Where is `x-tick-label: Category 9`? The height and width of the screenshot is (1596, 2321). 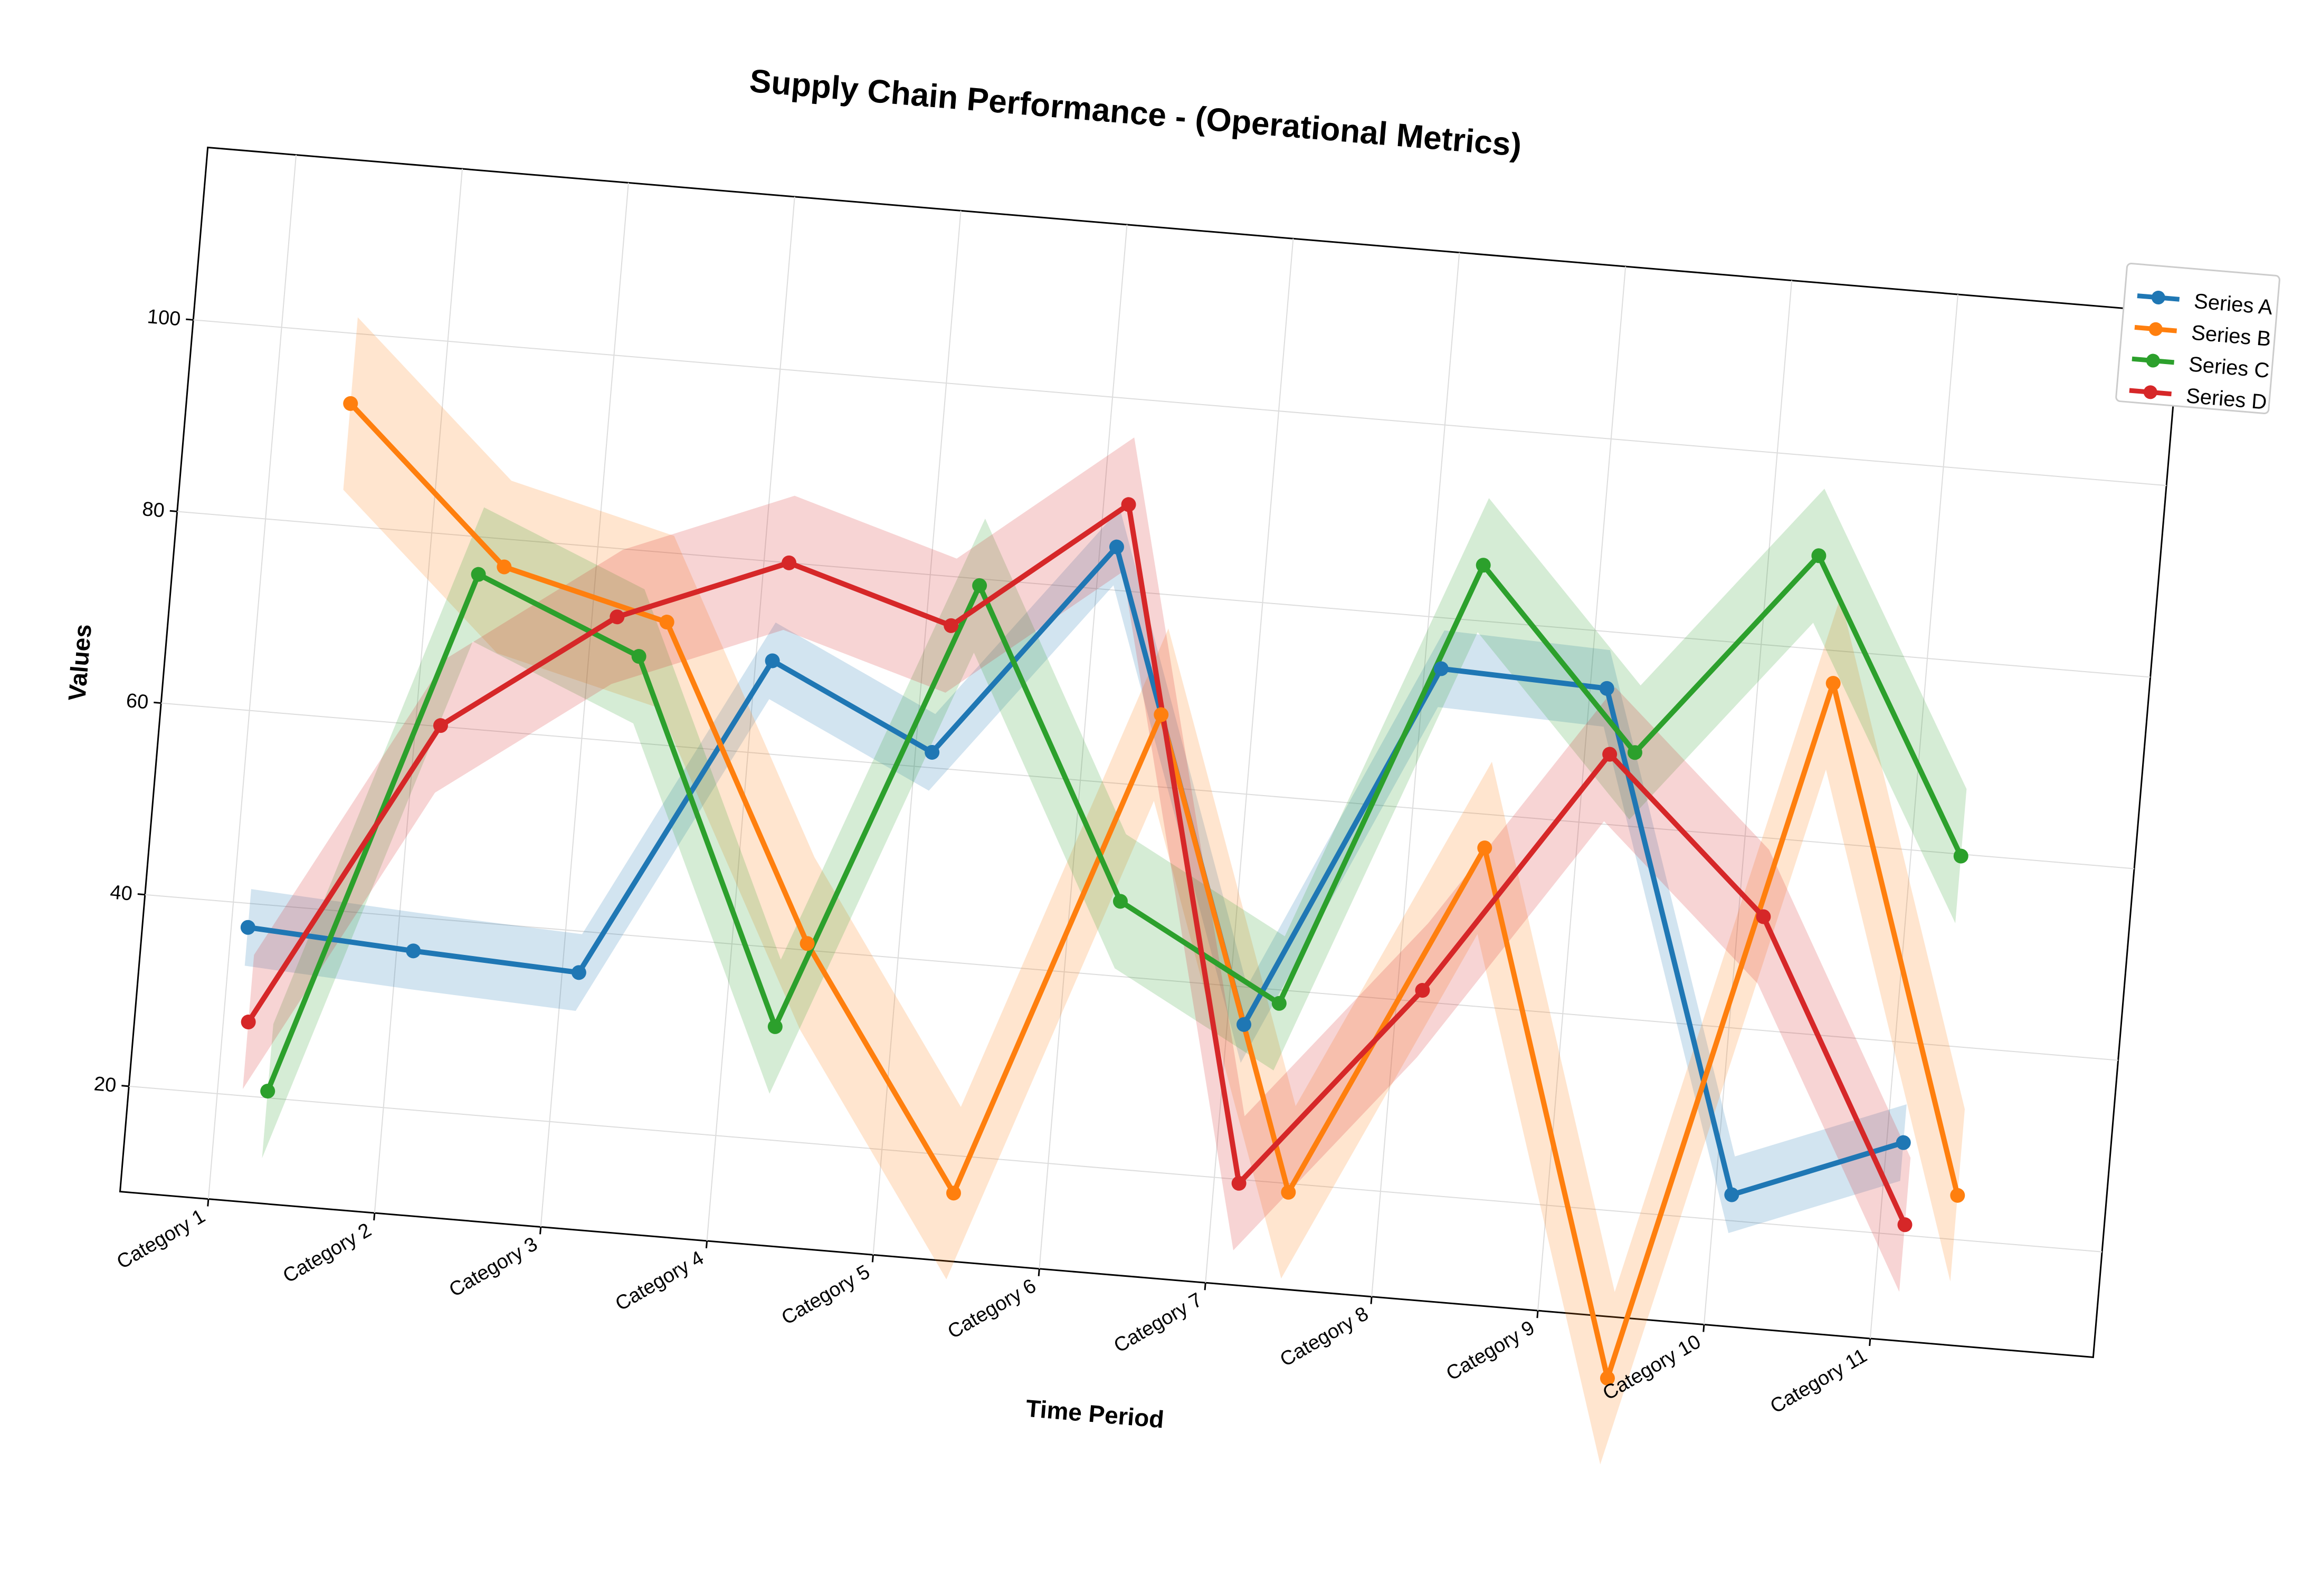
x-tick-label: Category 9 is located at coordinates (1490, 1350).